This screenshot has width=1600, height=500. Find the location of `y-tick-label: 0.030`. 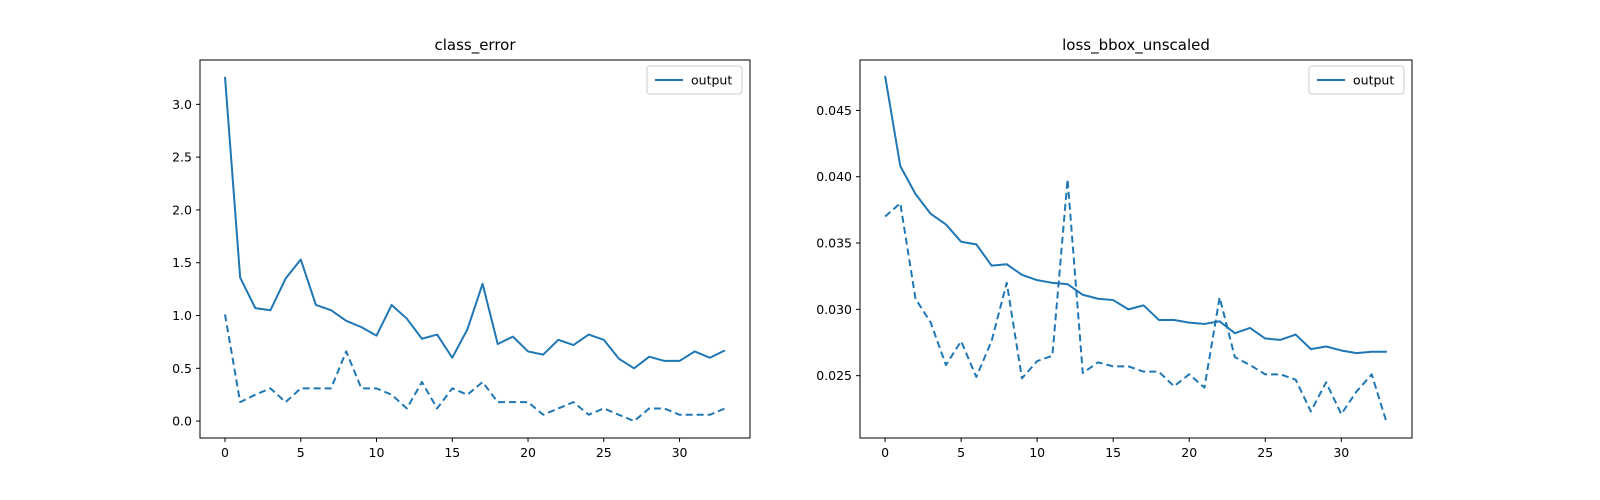

y-tick-label: 0.030 is located at coordinates (834, 309).